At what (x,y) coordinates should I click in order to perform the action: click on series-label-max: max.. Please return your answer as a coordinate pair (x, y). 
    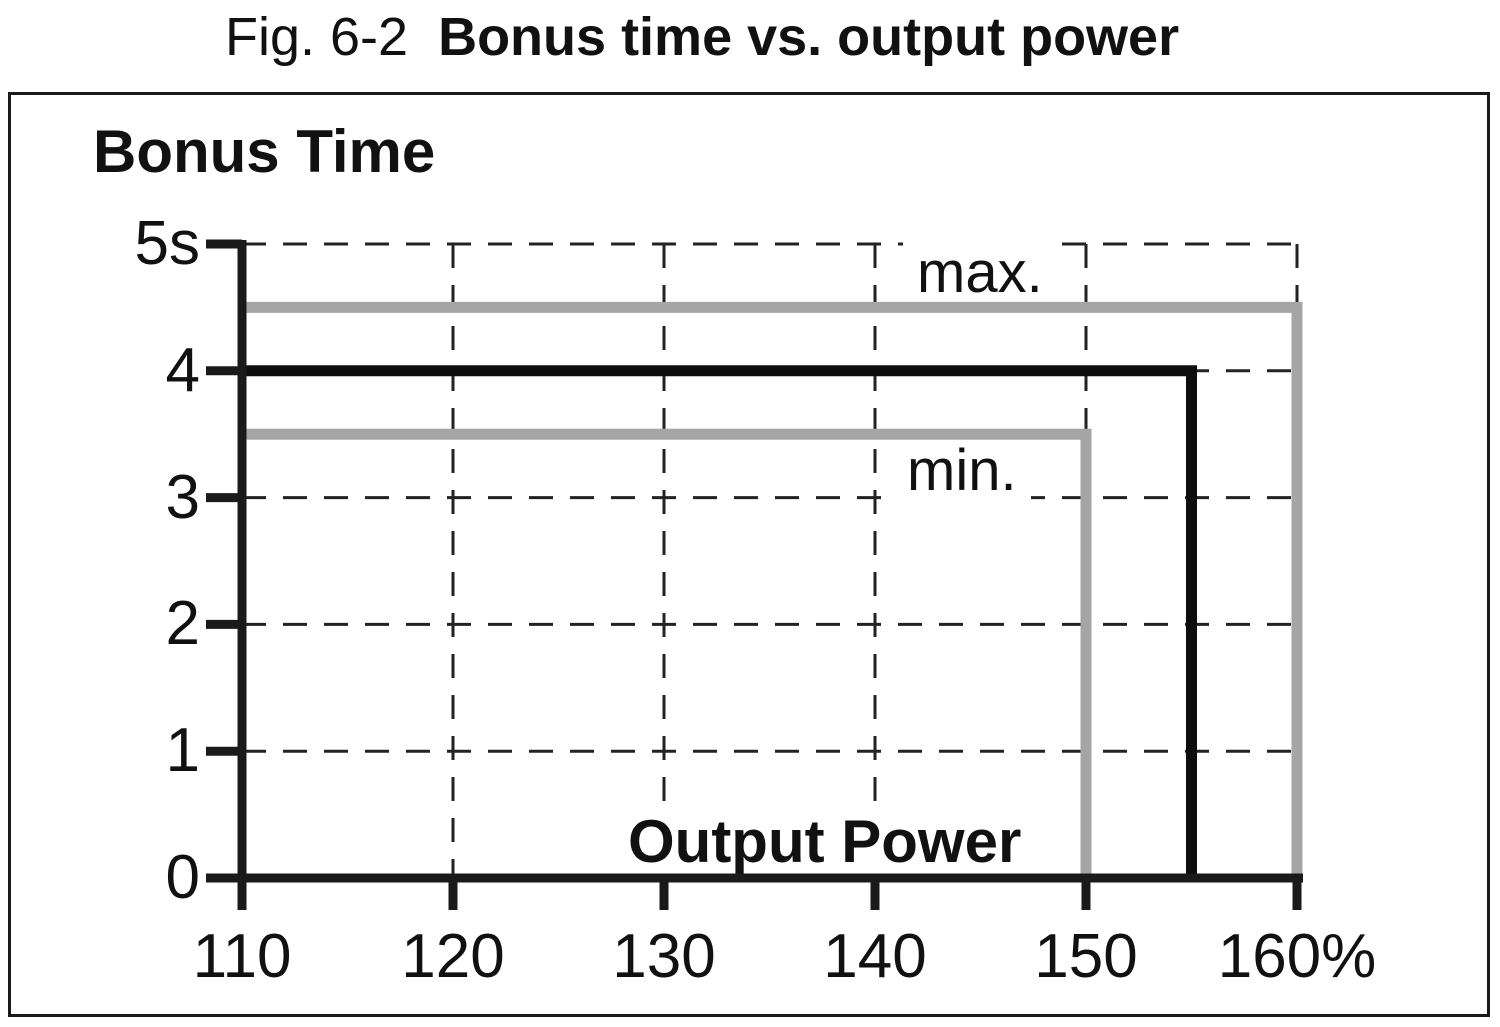
    Looking at the image, I should click on (980, 273).